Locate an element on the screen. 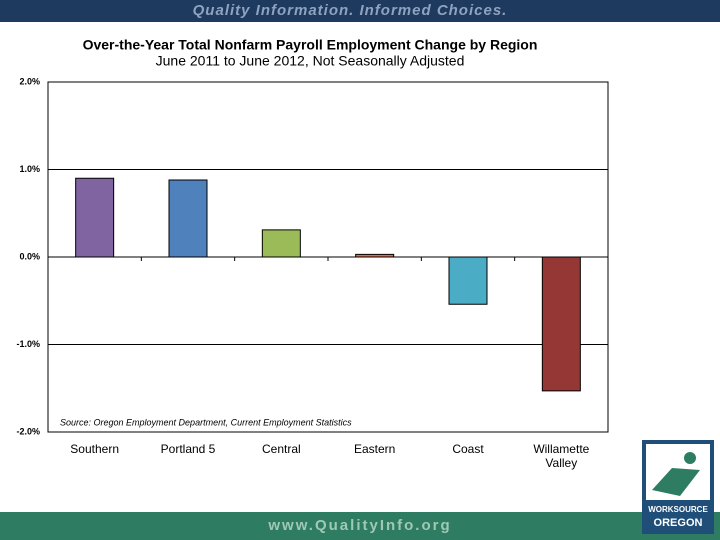 This screenshot has width=720, height=540. logo-figure is located at coordinates (676, 482).